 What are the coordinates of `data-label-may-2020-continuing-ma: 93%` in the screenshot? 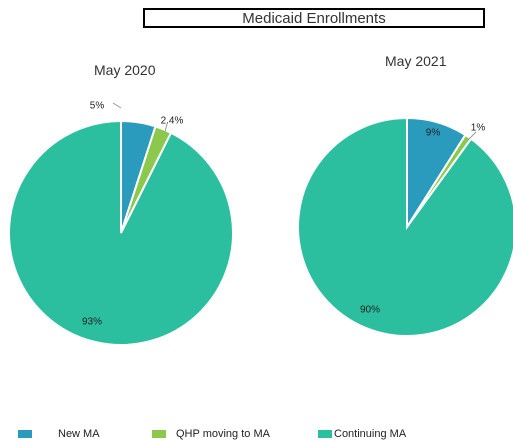 It's located at (92, 322).